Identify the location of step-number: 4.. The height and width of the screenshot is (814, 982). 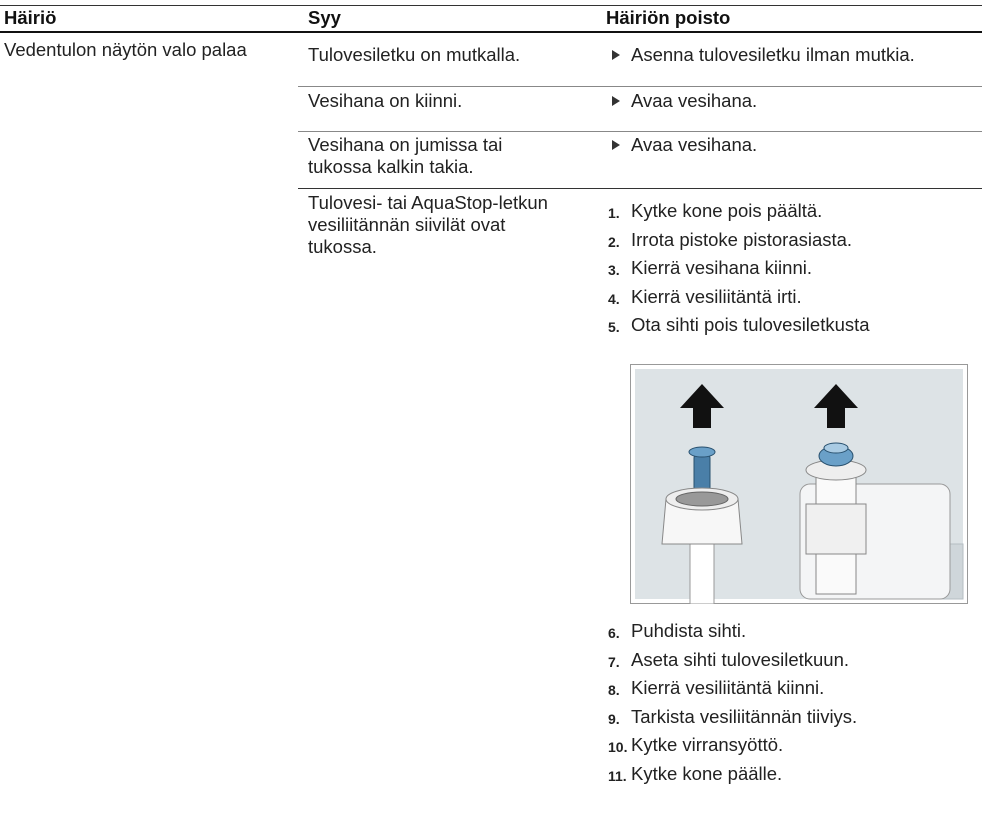
(614, 298).